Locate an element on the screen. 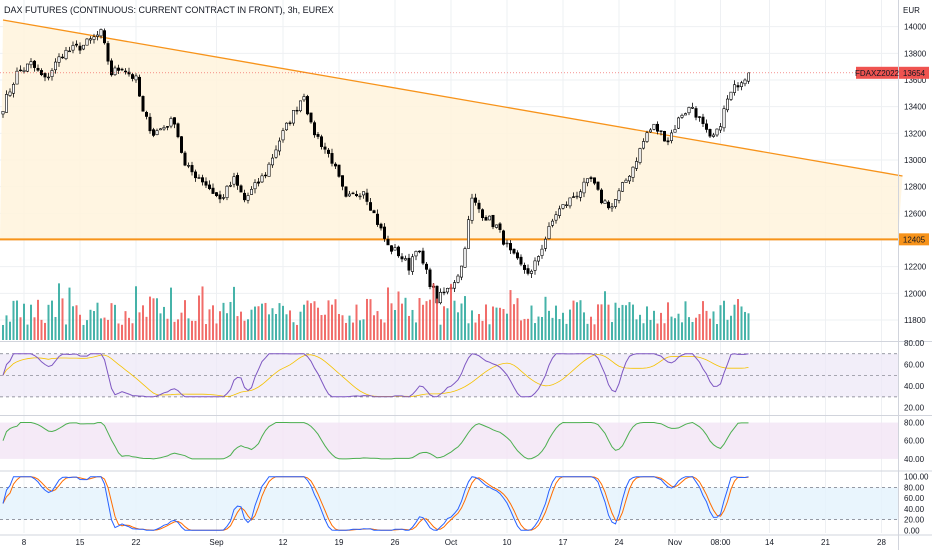 This screenshot has width=932, height=550. rsi-line is located at coordinates (375, 375).